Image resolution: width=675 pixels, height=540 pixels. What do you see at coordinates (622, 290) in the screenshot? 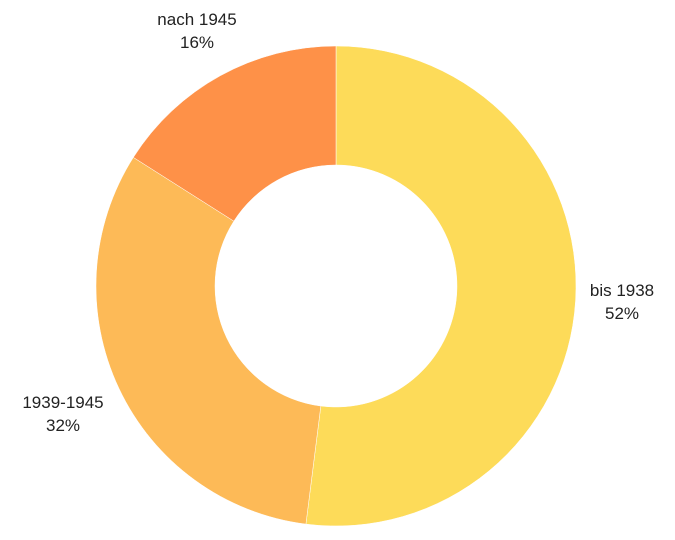
I see `slice-label-bis-1938: bis 1938` at bounding box center [622, 290].